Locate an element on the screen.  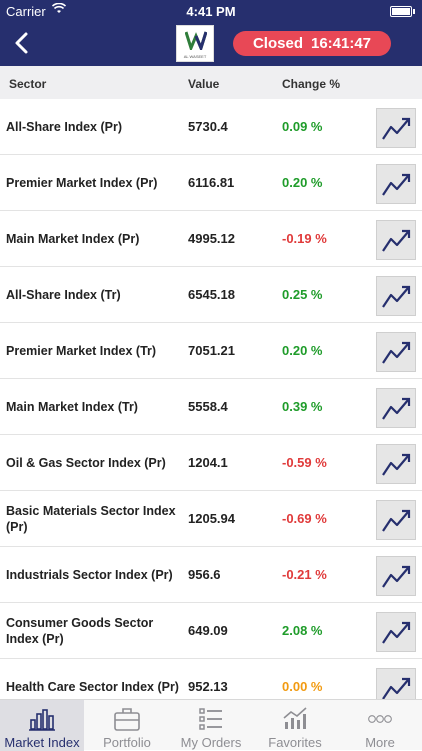
table-row: Premier Market Index (Pr) 6116.81 0.20 % is located at coordinates (211, 183).